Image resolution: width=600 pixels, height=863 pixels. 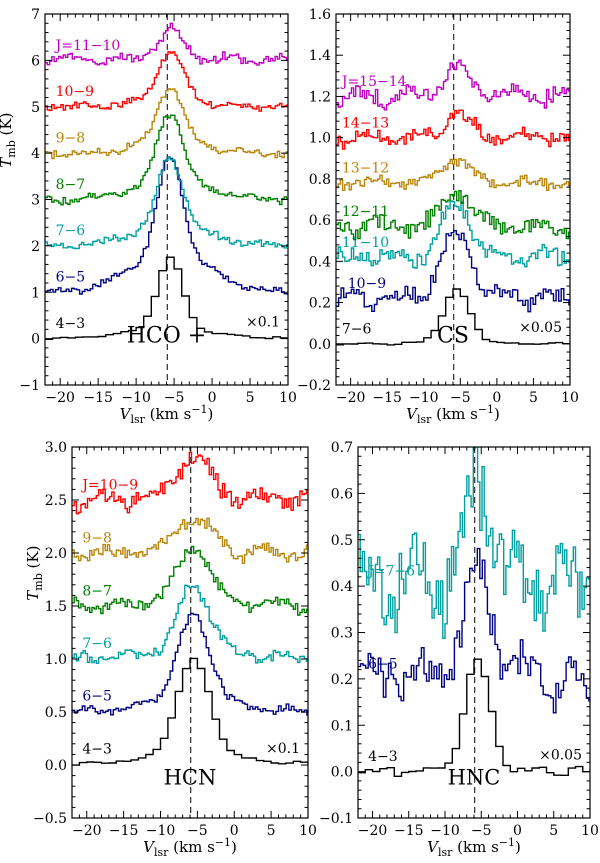 I want to click on transition-label-13−12: 13−12, so click(x=365, y=169).